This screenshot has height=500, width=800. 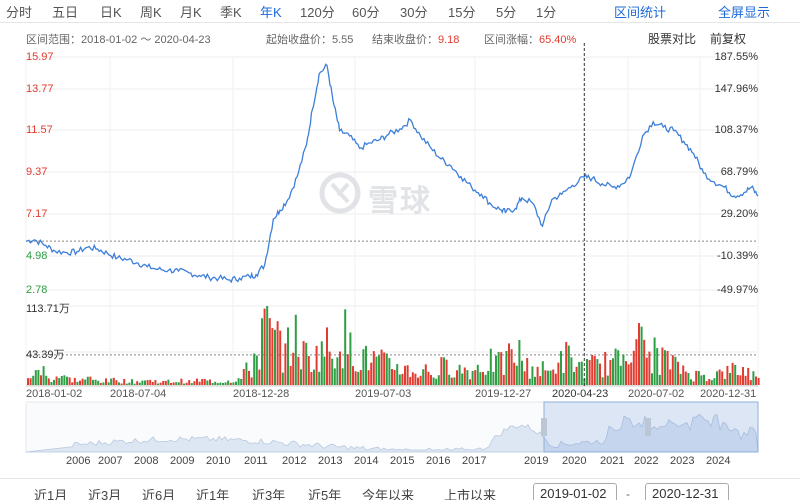 I want to click on range-since-ipo-button: 上市以来, so click(x=470, y=494).